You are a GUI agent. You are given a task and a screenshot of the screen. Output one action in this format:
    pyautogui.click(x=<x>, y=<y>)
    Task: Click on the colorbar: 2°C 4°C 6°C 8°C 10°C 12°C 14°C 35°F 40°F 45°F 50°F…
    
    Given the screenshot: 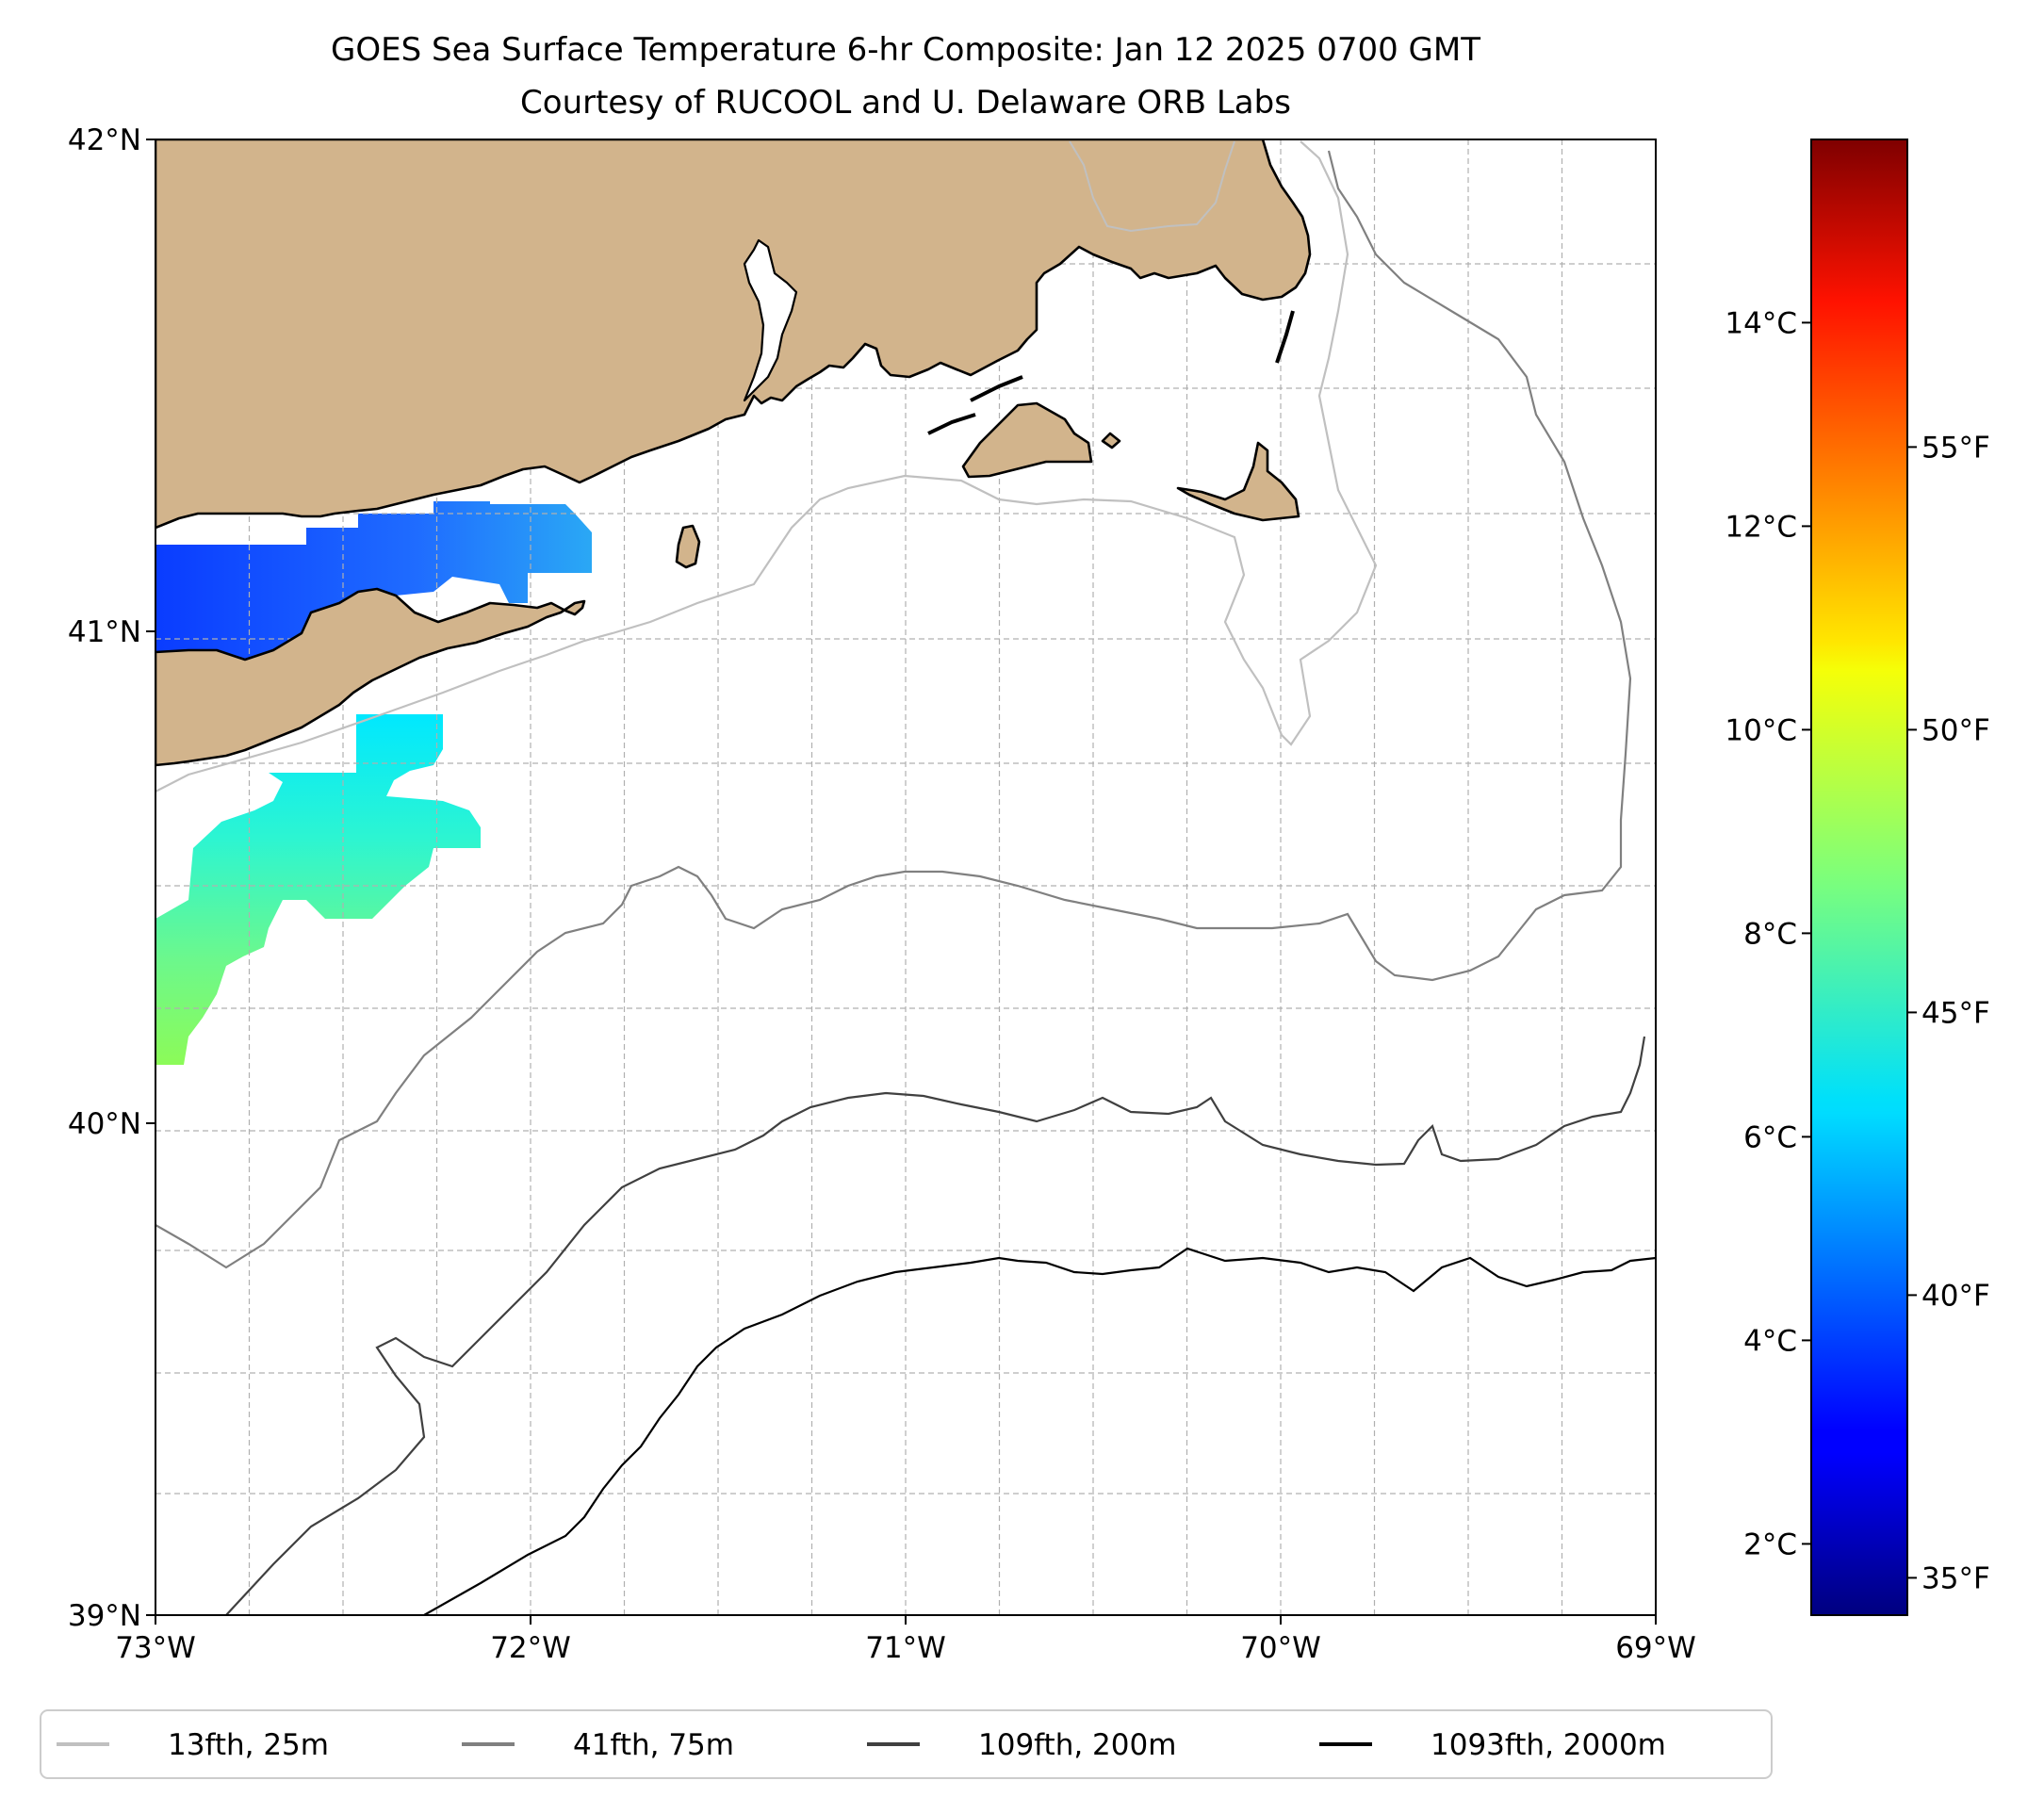 What is the action you would take?
    pyautogui.click(x=1857, y=877)
    